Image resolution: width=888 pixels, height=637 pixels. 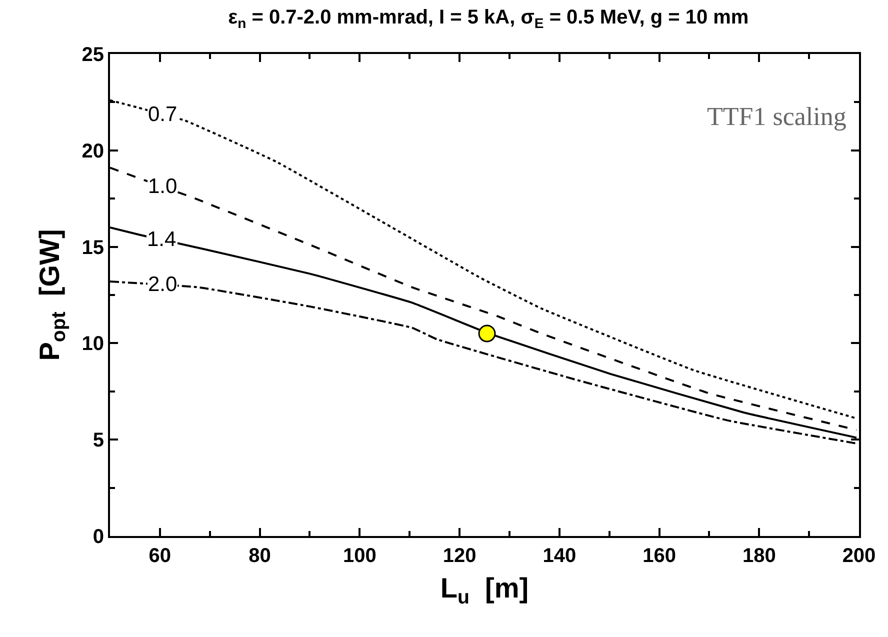 What do you see at coordinates (776, 116) in the screenshot?
I see `annotation: TTF1 scaling` at bounding box center [776, 116].